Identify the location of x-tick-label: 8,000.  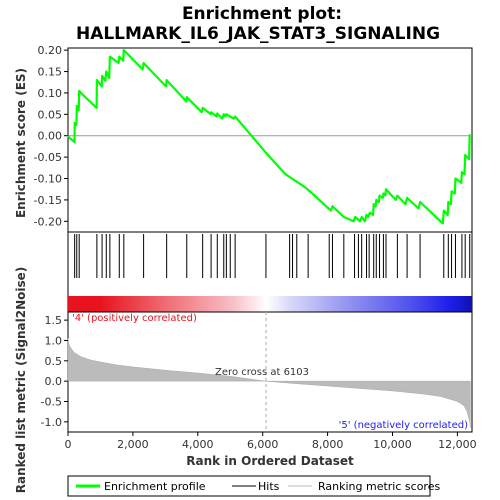
(328, 444).